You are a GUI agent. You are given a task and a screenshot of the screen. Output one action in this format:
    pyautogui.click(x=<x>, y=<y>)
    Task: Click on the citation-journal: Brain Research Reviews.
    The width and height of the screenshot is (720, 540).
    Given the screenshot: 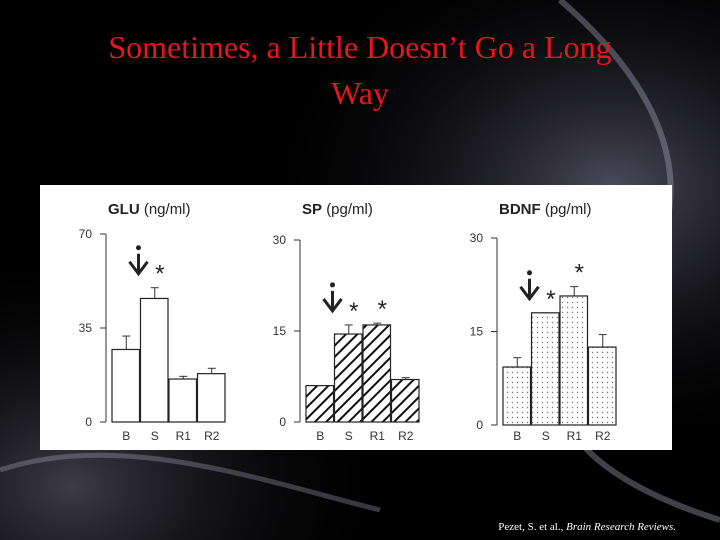 What is the action you would take?
    pyautogui.click(x=621, y=527)
    